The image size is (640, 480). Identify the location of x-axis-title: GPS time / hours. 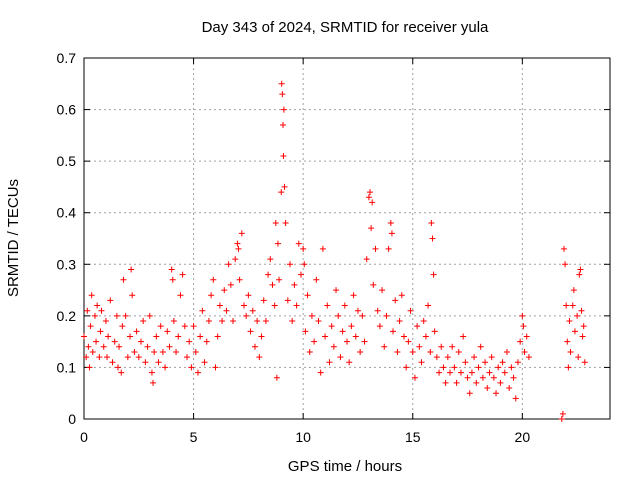
(345, 466).